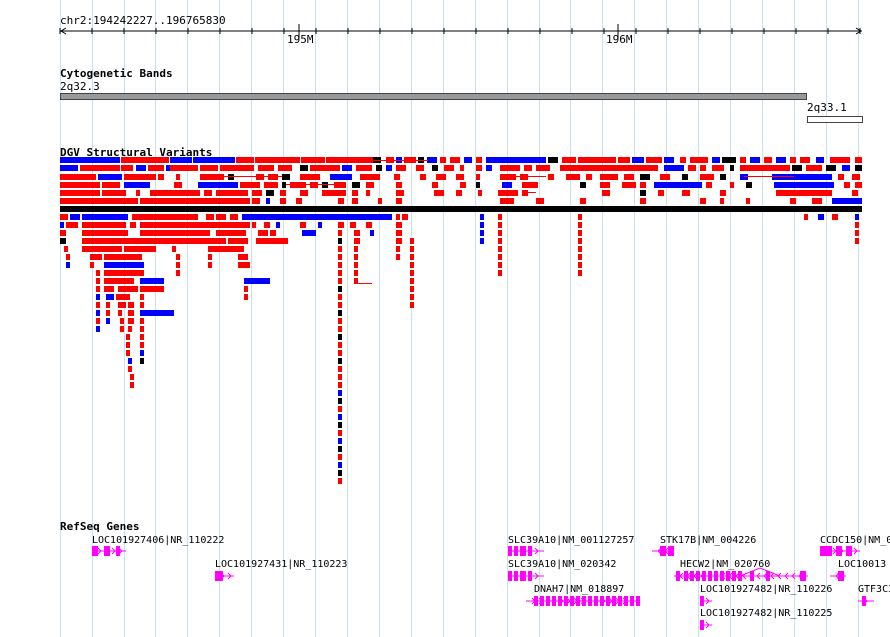 Image resolution: width=890 pixels, height=637 pixels. I want to click on dgv-variant-link, so click(529, 192).